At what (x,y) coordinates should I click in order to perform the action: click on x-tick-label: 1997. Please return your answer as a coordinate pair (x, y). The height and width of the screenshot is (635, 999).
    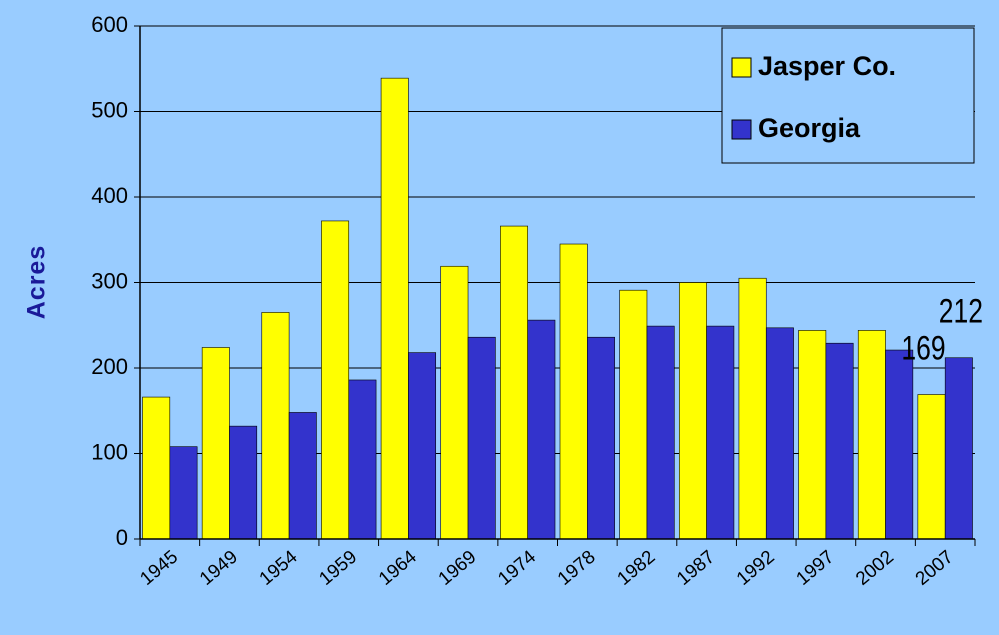
    Looking at the image, I should click on (815, 568).